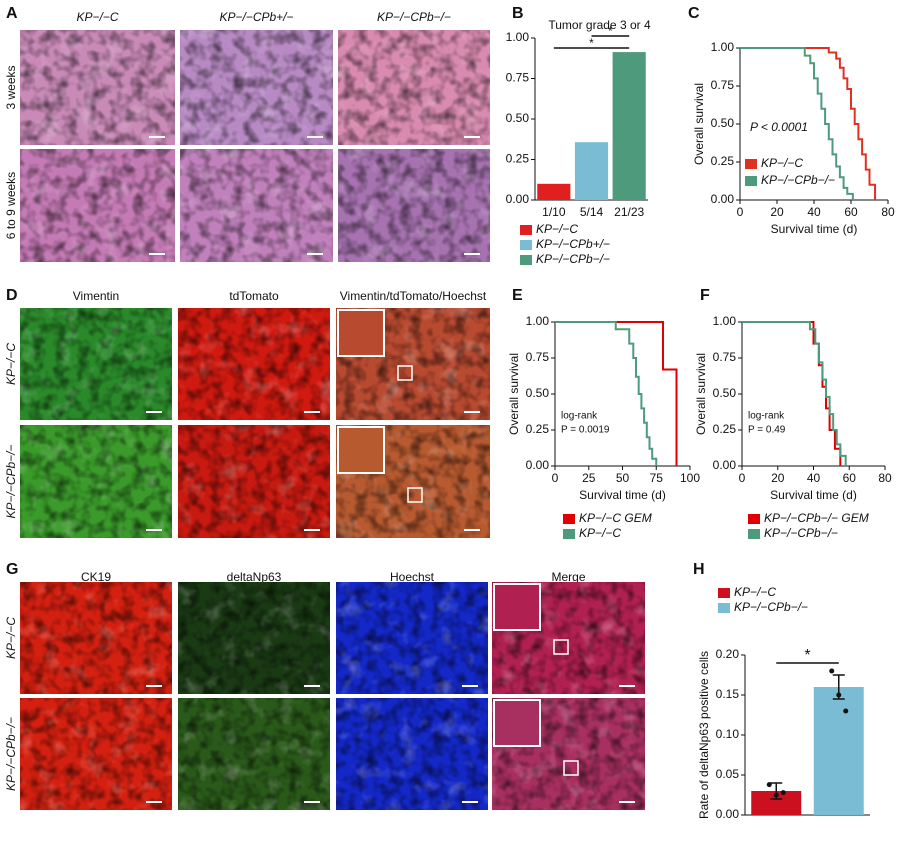 Image resolution: width=900 pixels, height=843 pixels. Describe the element at coordinates (554, 212) in the screenshot. I see `x-tick-label: 1/10` at that location.